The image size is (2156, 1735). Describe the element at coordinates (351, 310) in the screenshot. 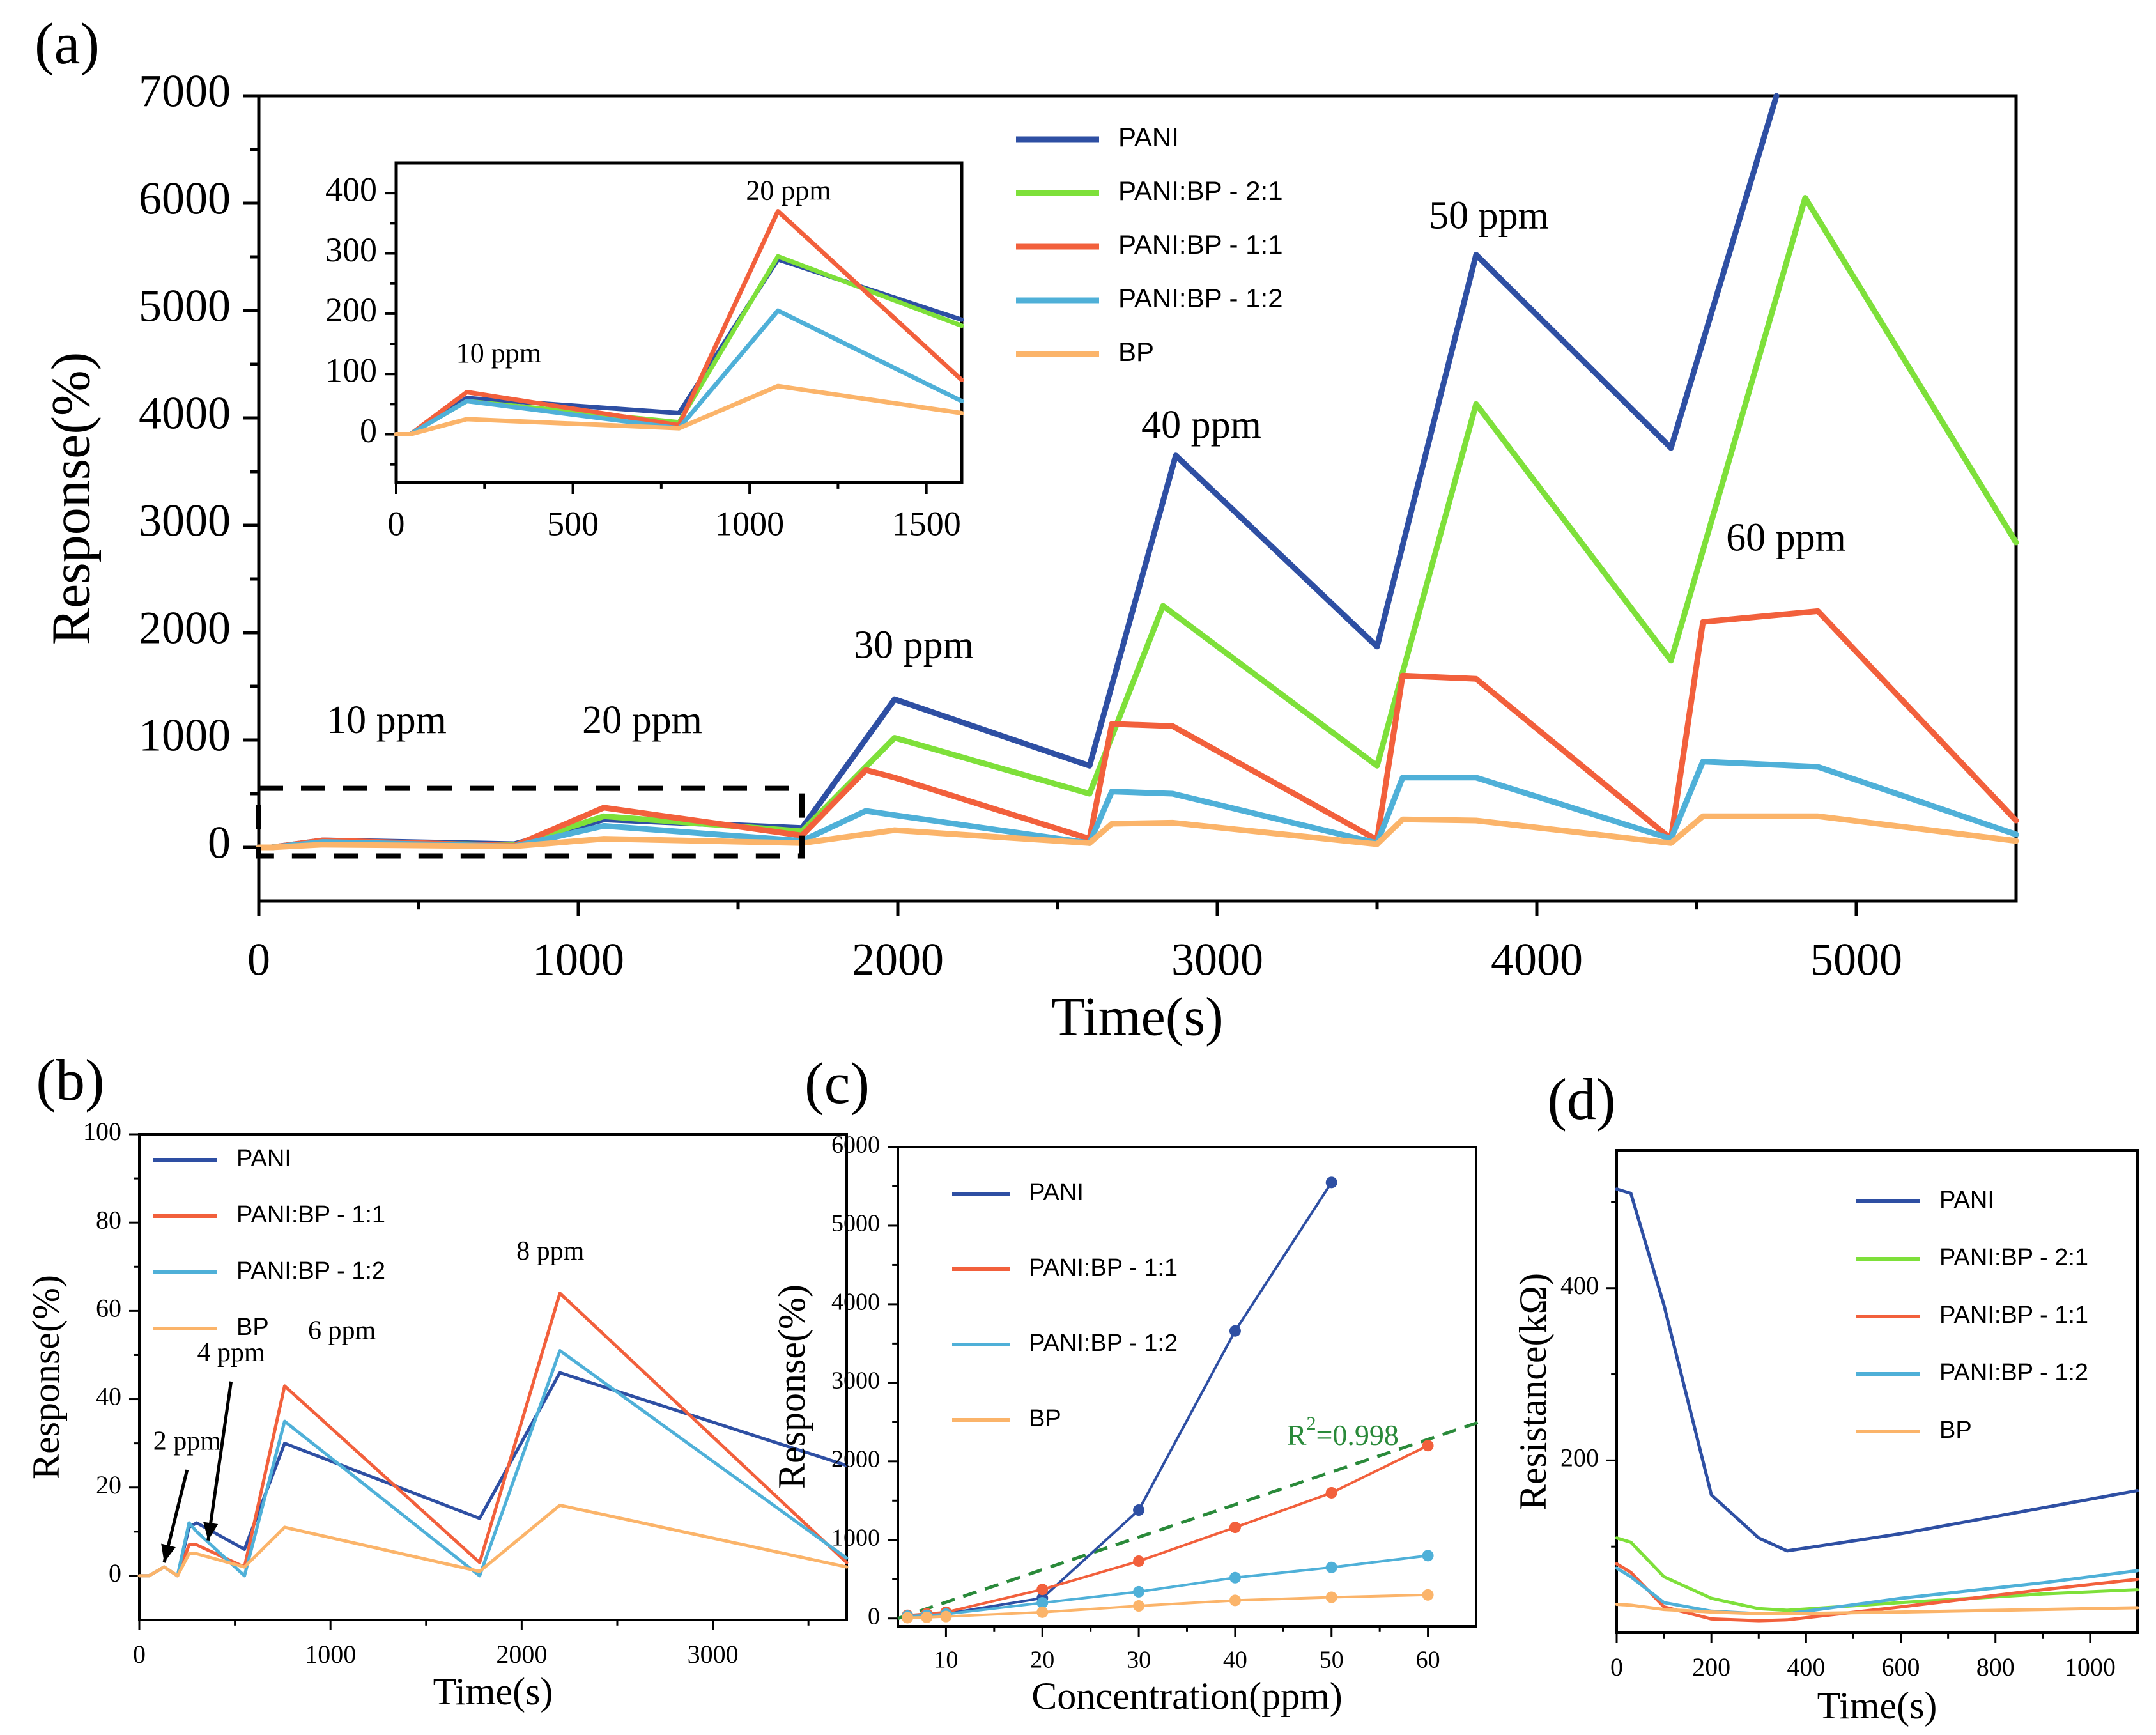

I see `y-tick-label: 200` at that location.